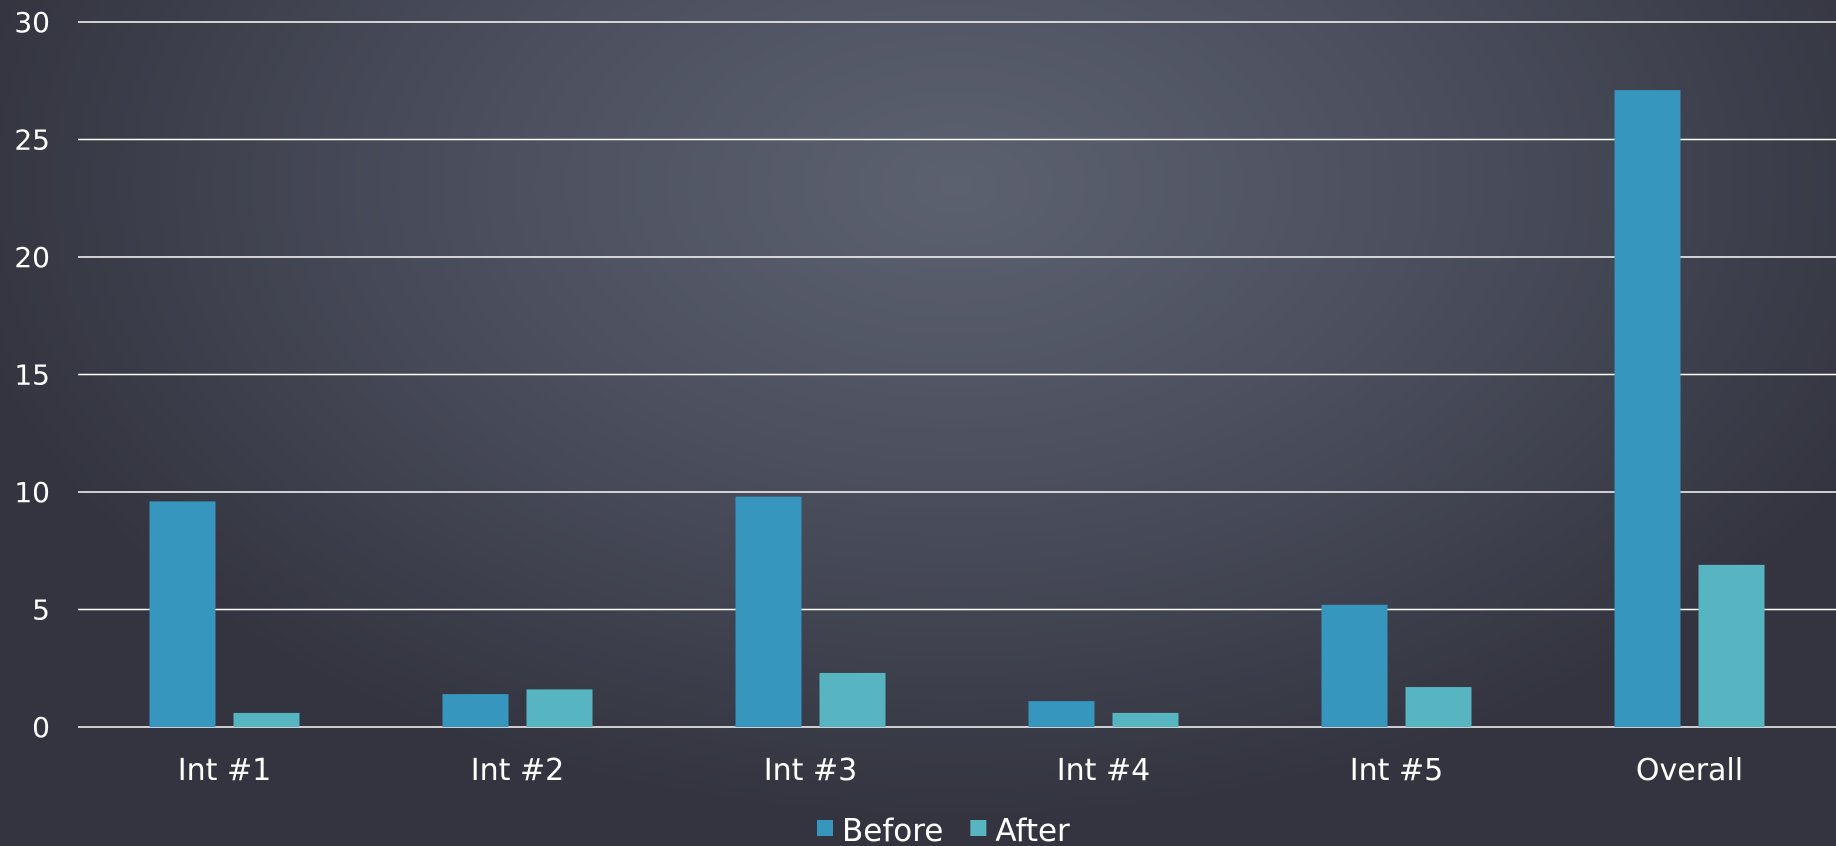 This screenshot has width=1836, height=846. Describe the element at coordinates (224, 770) in the screenshot. I see `x-category-label: Int #1` at that location.